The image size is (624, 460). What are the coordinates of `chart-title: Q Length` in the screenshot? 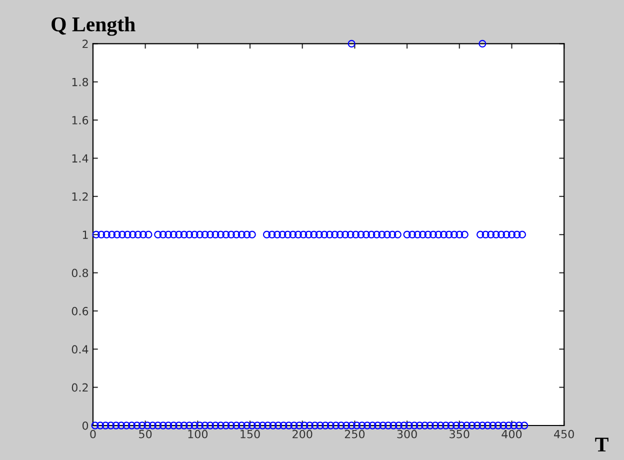 It's located at (94, 26).